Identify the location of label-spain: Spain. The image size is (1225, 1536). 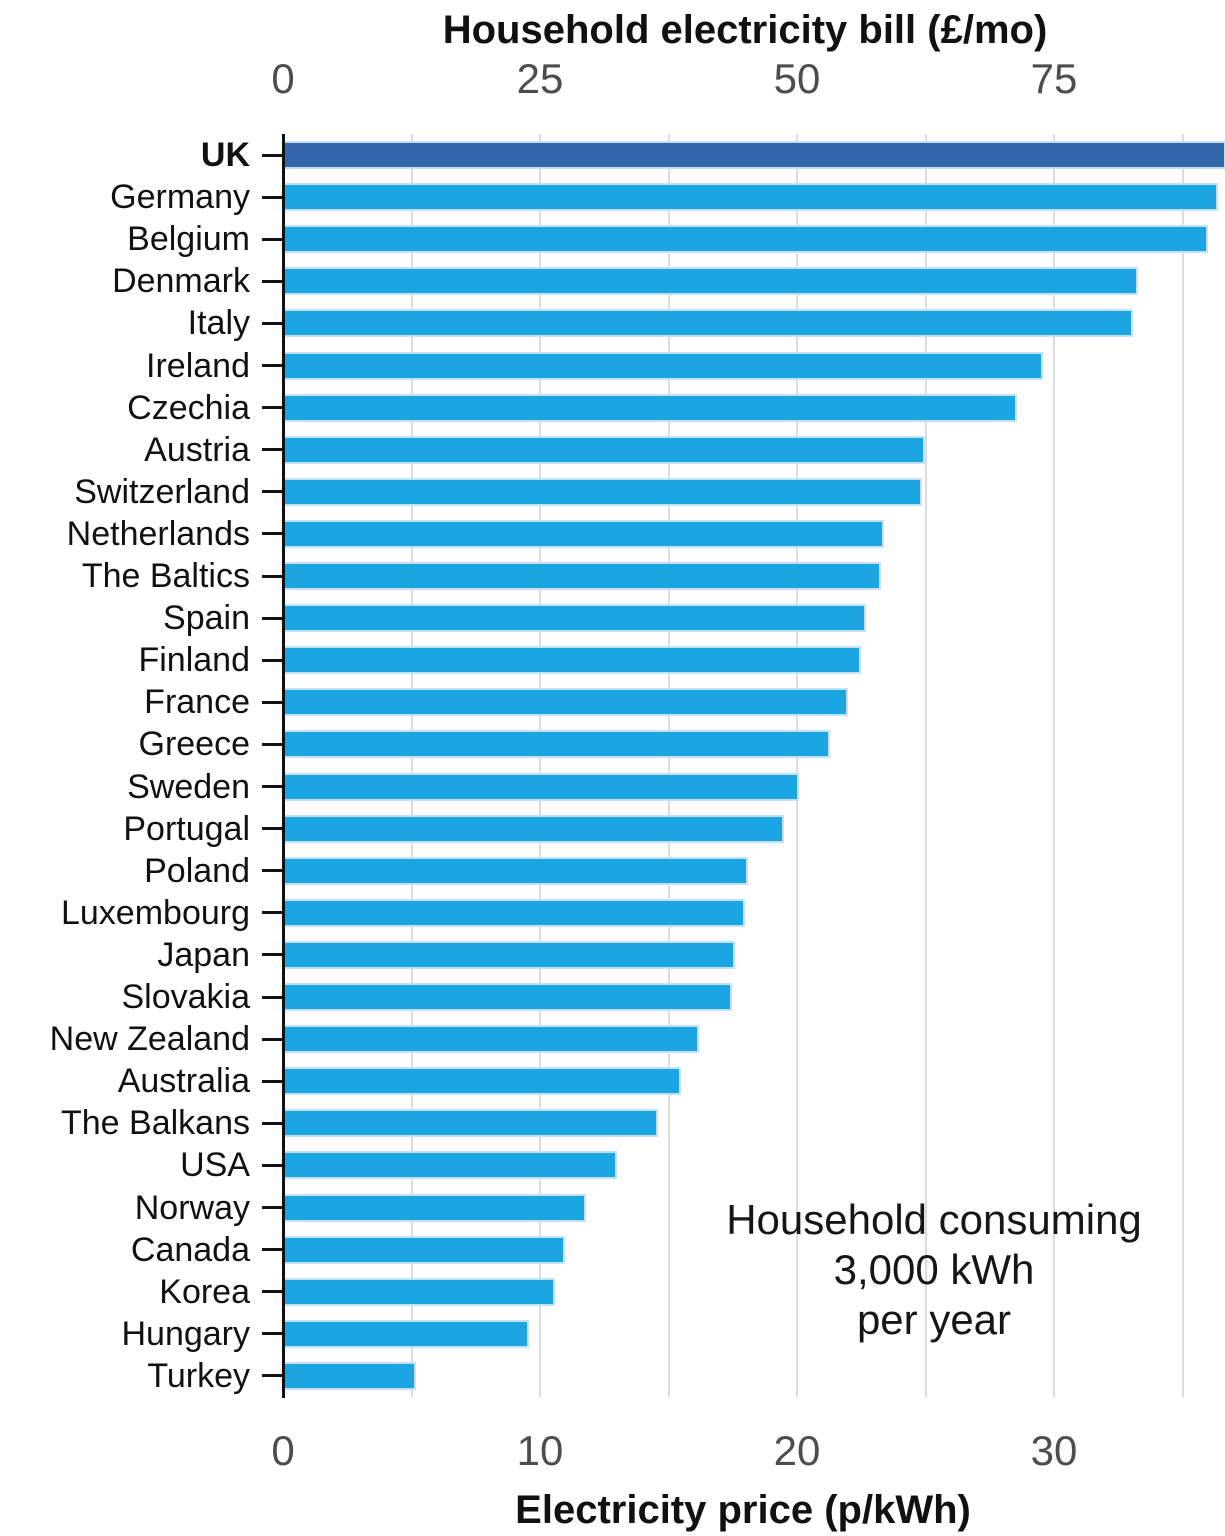
(206, 618).